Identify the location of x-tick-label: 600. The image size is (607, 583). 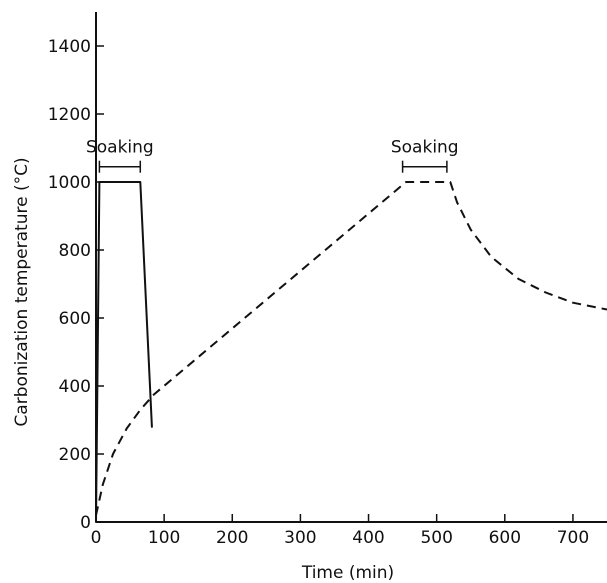
(505, 538).